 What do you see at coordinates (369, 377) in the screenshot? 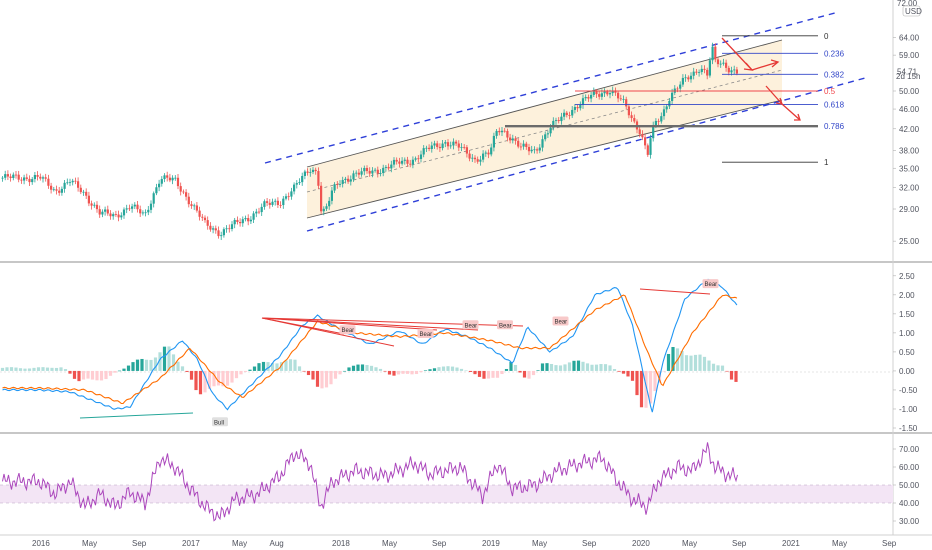
I see `macd-histogram` at bounding box center [369, 377].